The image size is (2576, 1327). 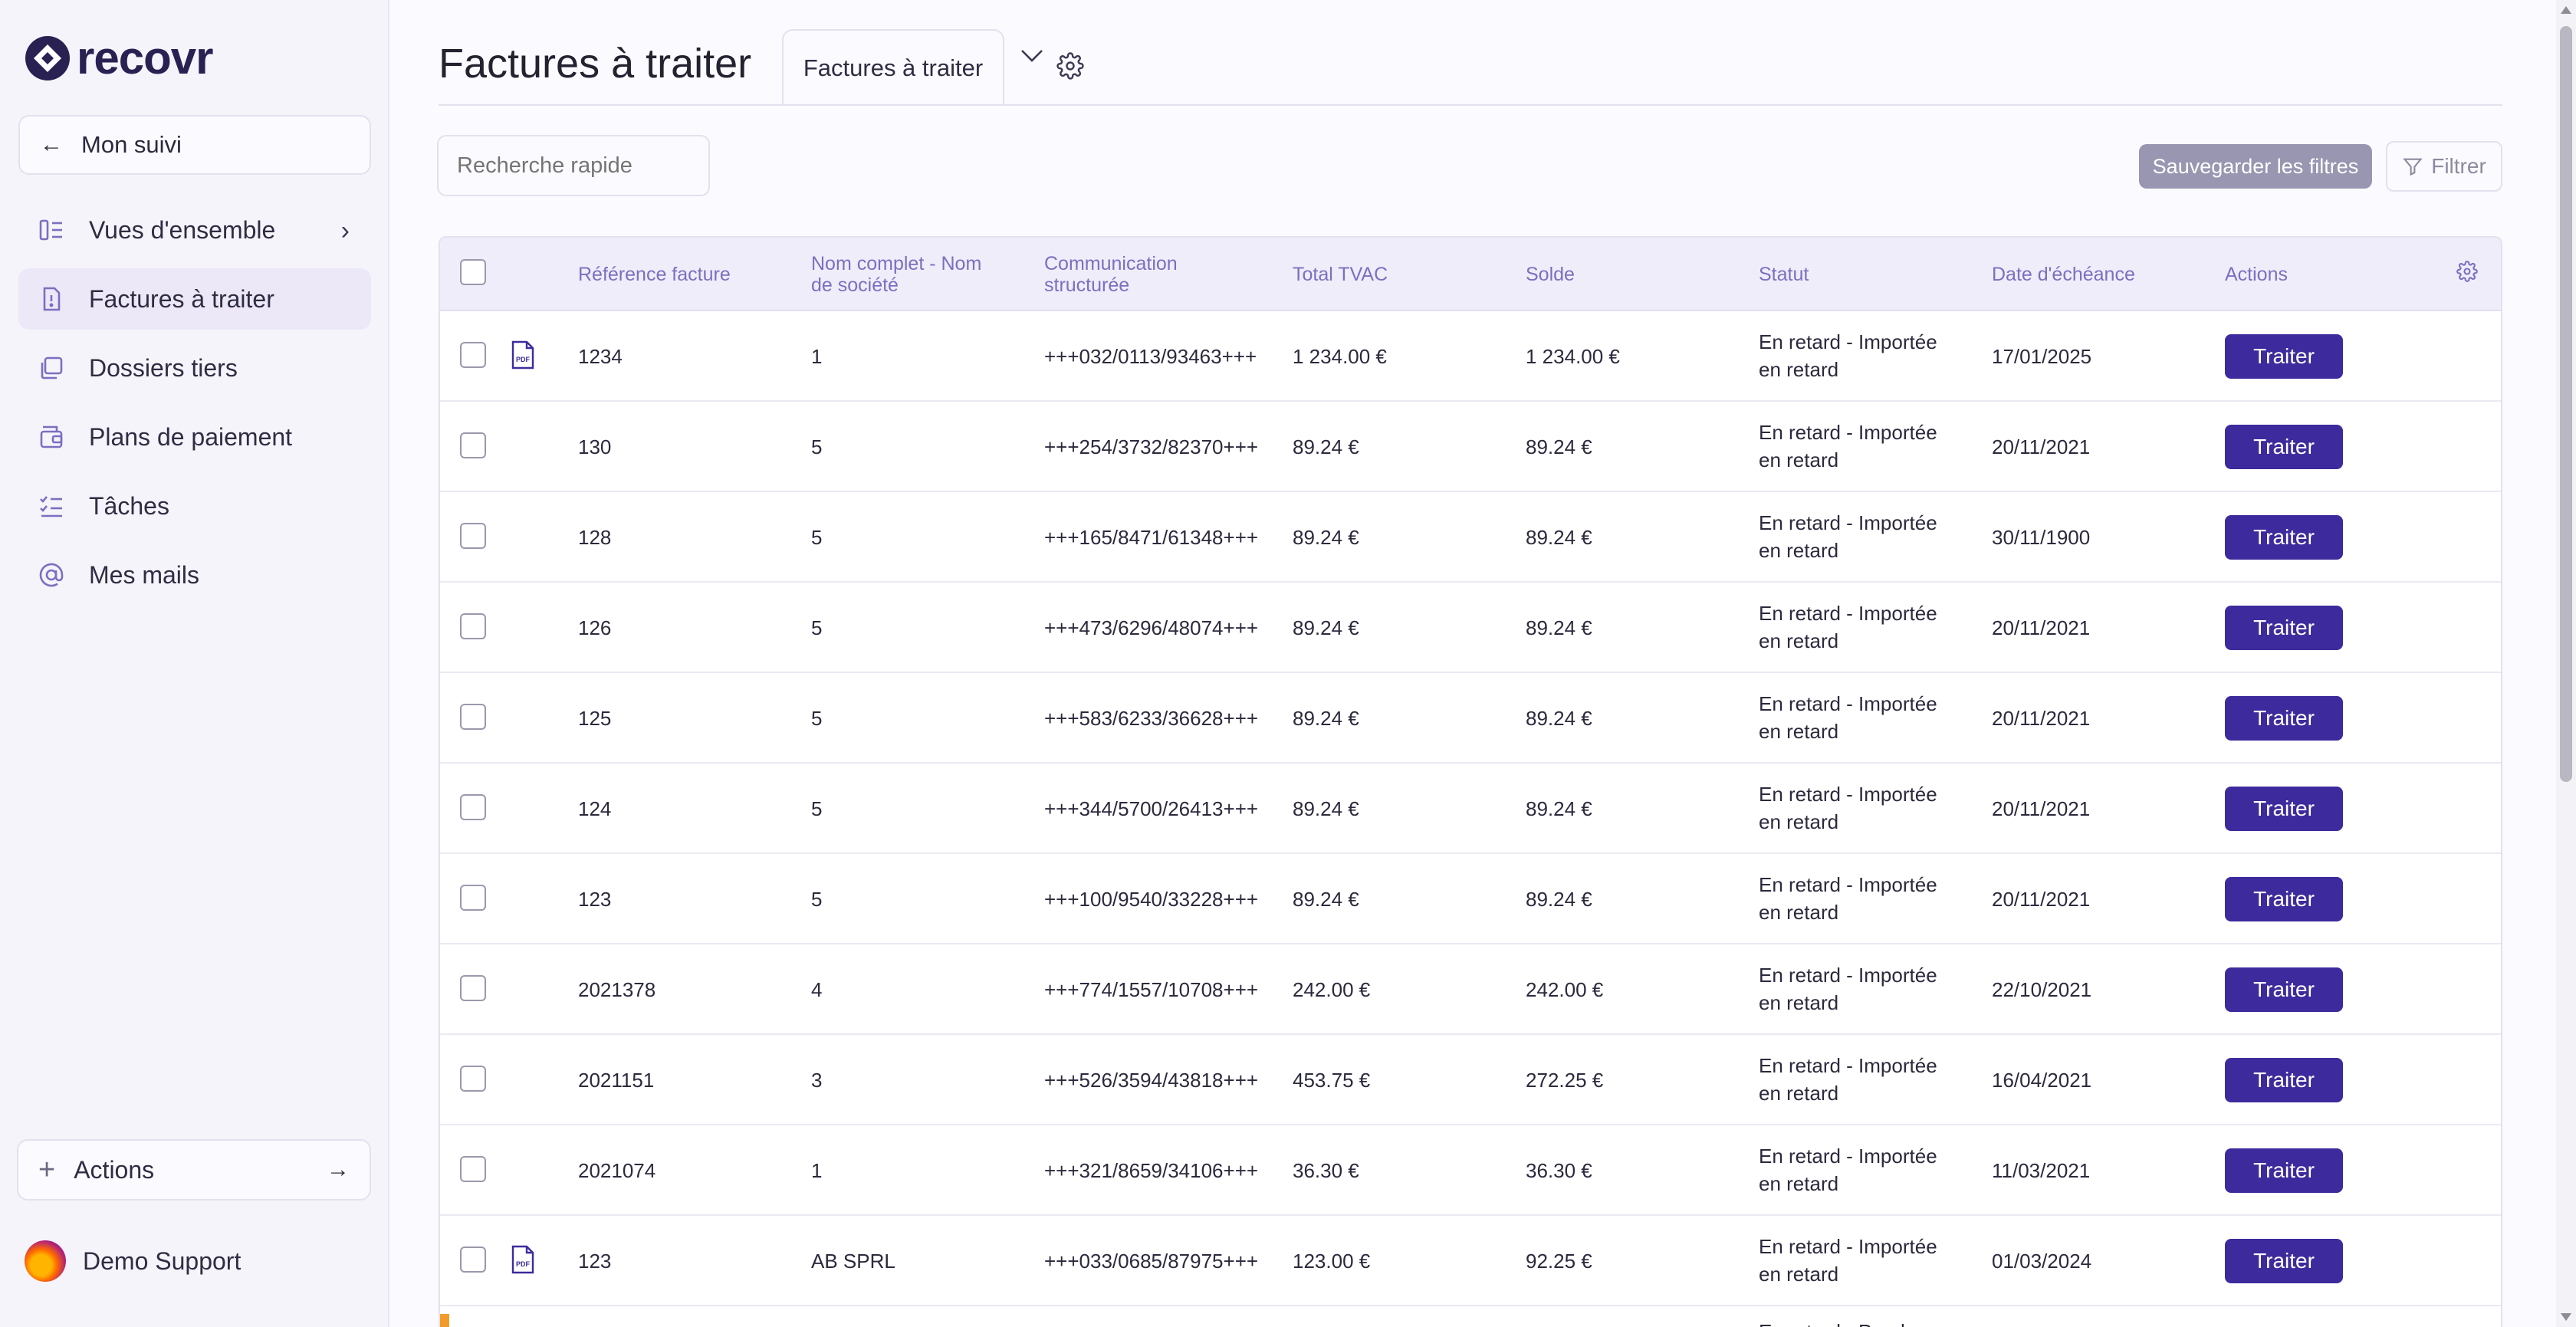 I want to click on cell-balance: 89.24 €, so click(x=1559, y=718).